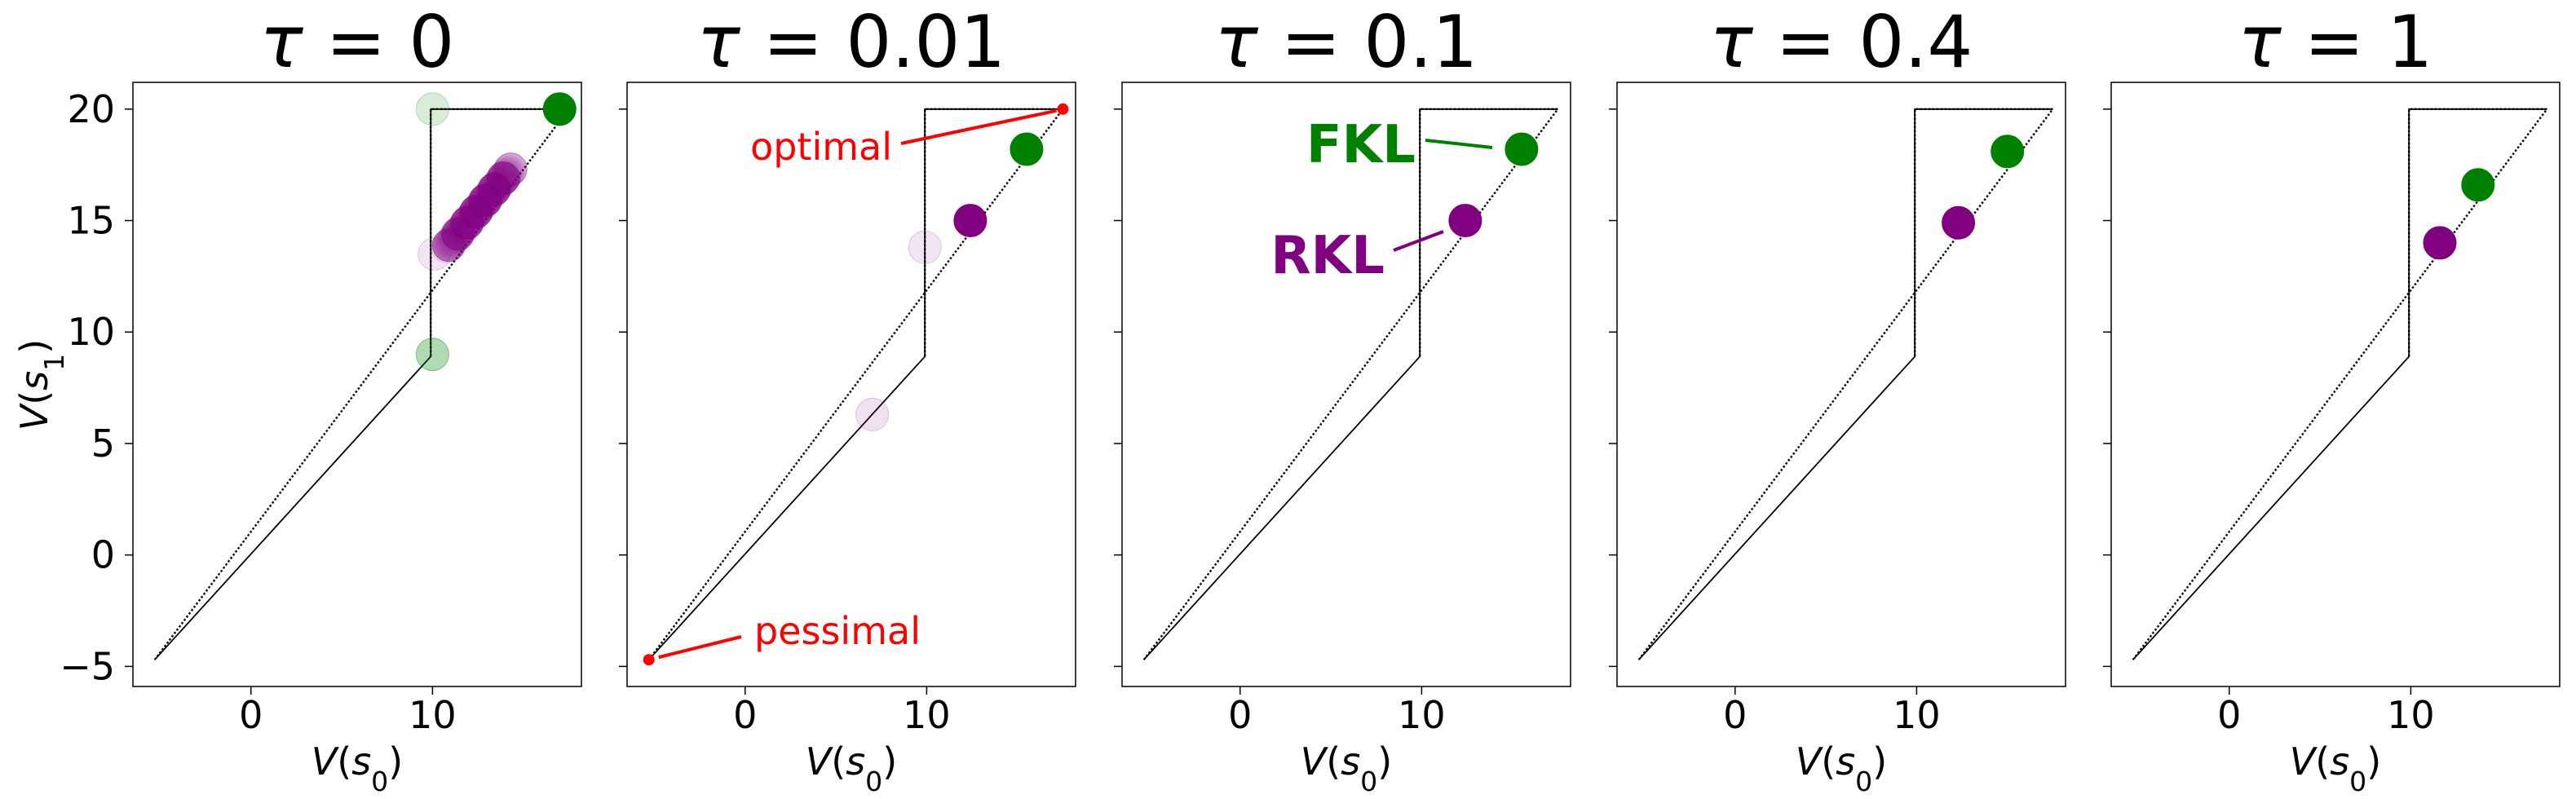 The width and height of the screenshot is (2576, 799). Describe the element at coordinates (41, 384) in the screenshot. I see `y-axis-label: V(s1)` at that location.